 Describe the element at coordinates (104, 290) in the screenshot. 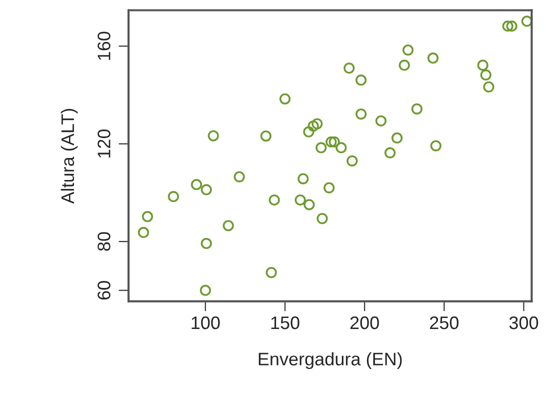

I see `y-tick-label: 60` at that location.